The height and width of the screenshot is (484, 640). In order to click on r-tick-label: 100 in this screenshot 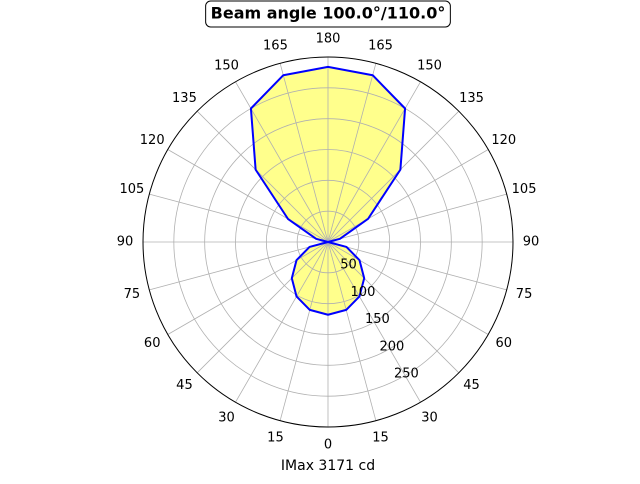, I will do `click(363, 292)`.